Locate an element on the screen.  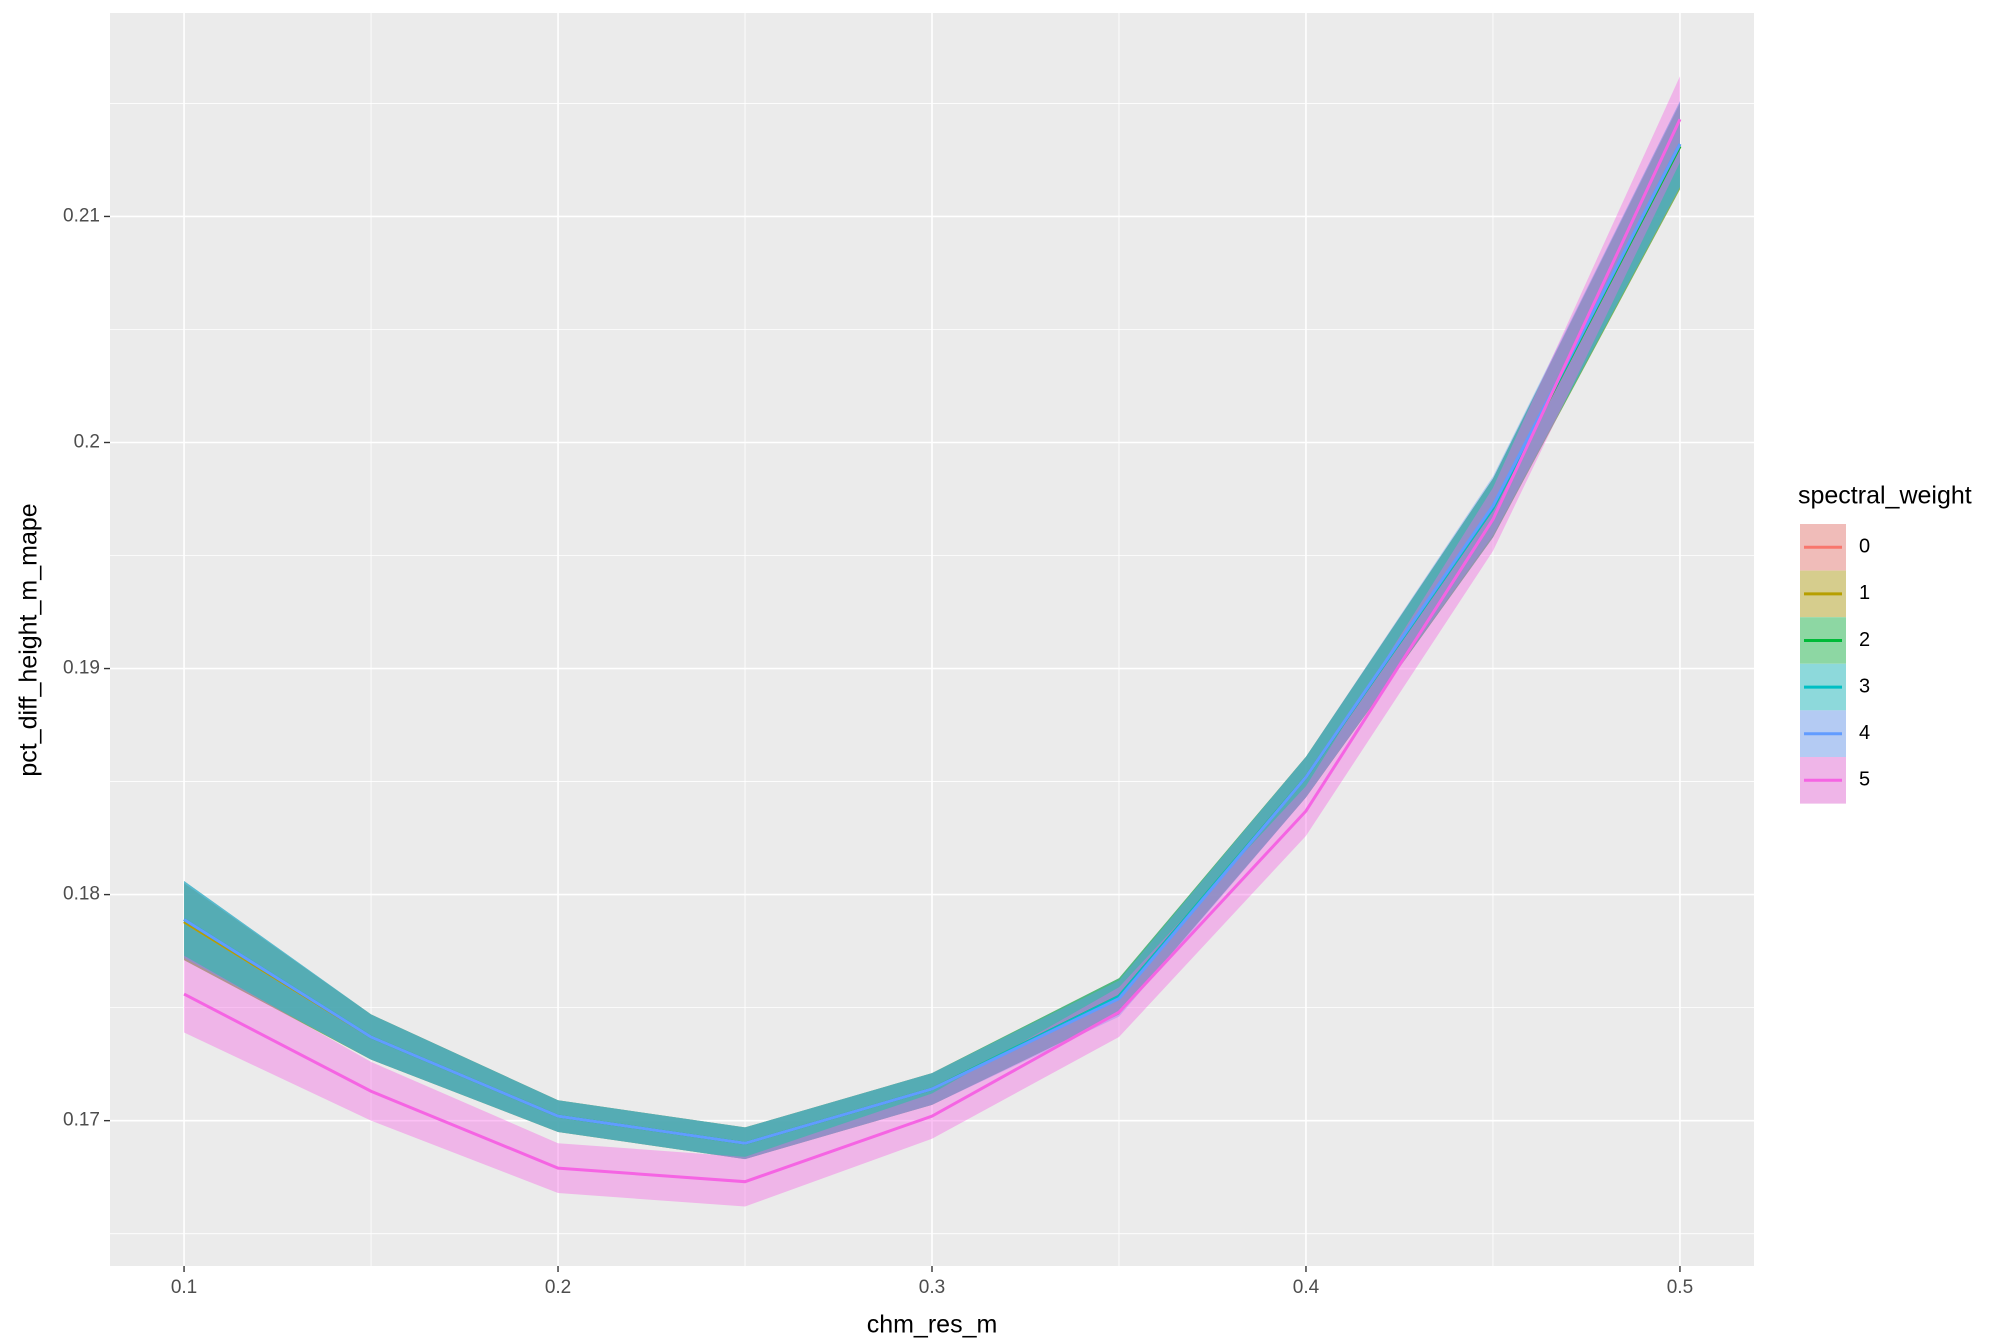
legend-label: 2 is located at coordinates (1864, 640).